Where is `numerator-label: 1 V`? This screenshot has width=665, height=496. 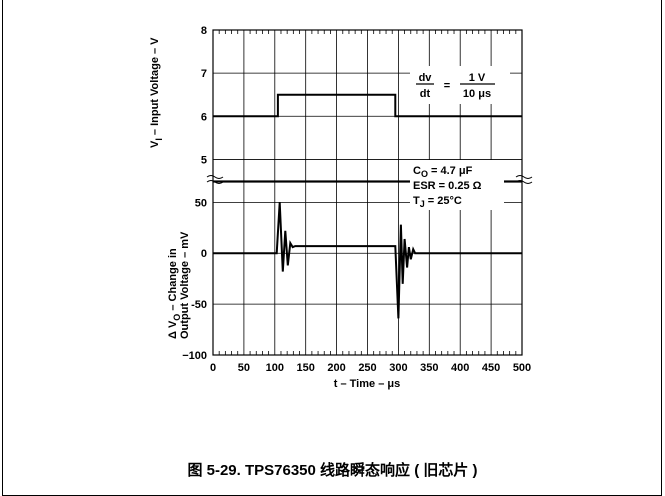 numerator-label: 1 V is located at coordinates (477, 78).